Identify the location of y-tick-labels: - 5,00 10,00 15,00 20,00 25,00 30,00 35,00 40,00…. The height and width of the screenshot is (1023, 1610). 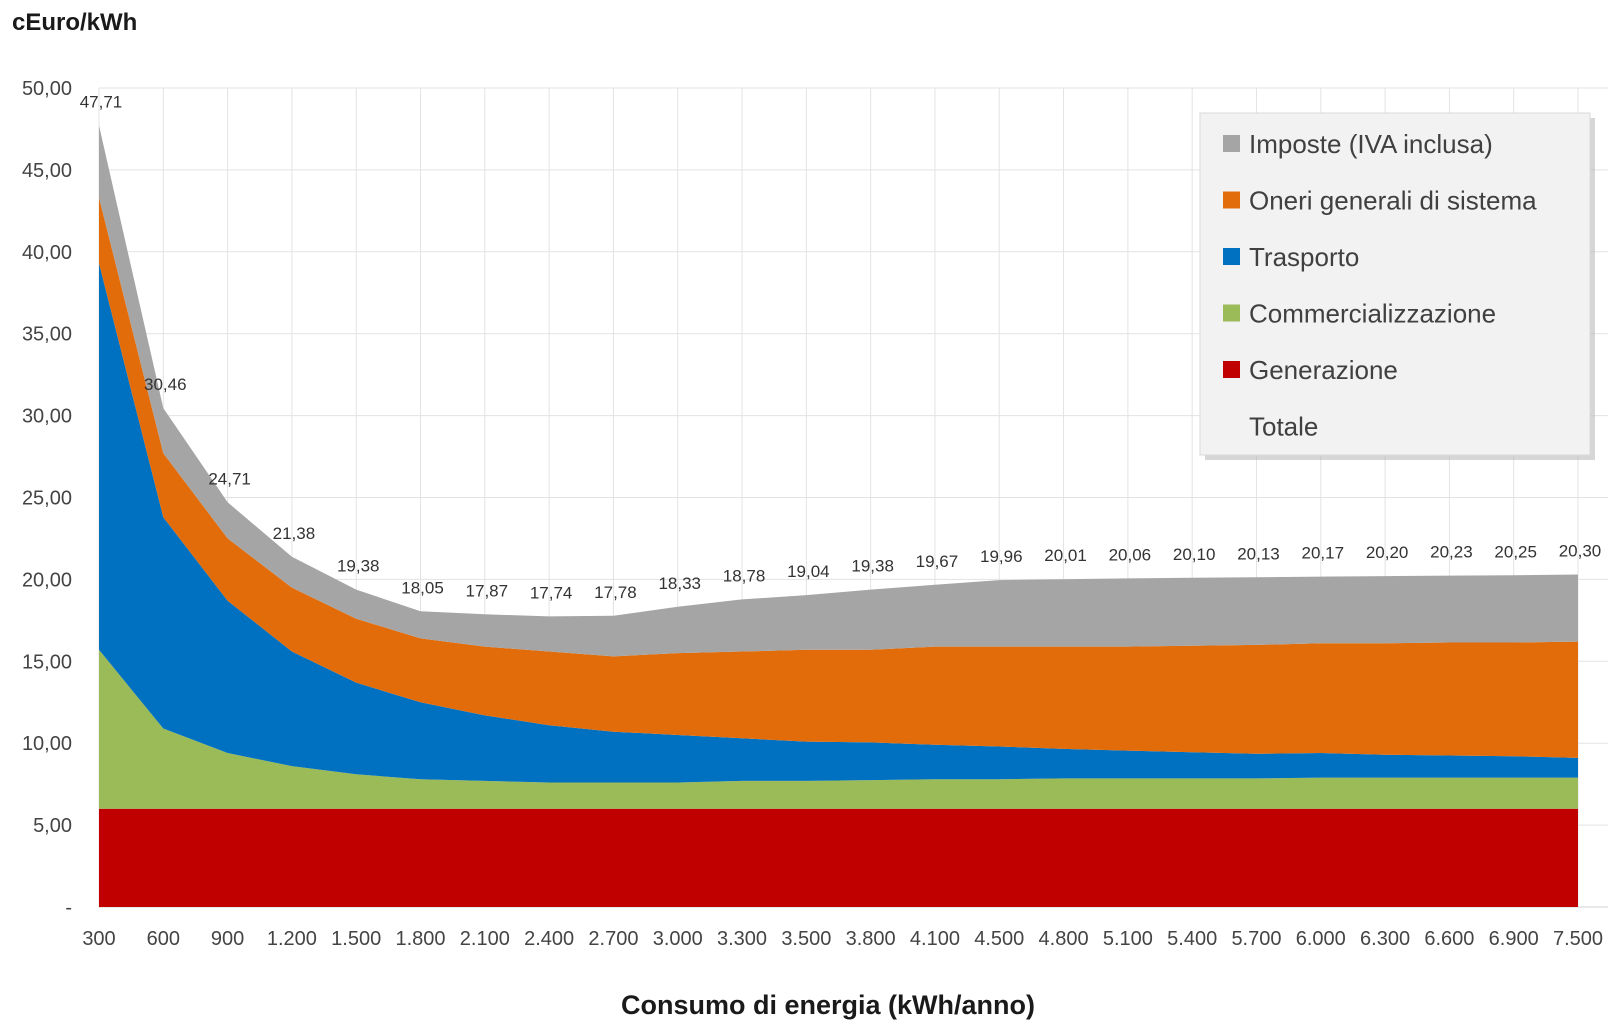
(47, 498).